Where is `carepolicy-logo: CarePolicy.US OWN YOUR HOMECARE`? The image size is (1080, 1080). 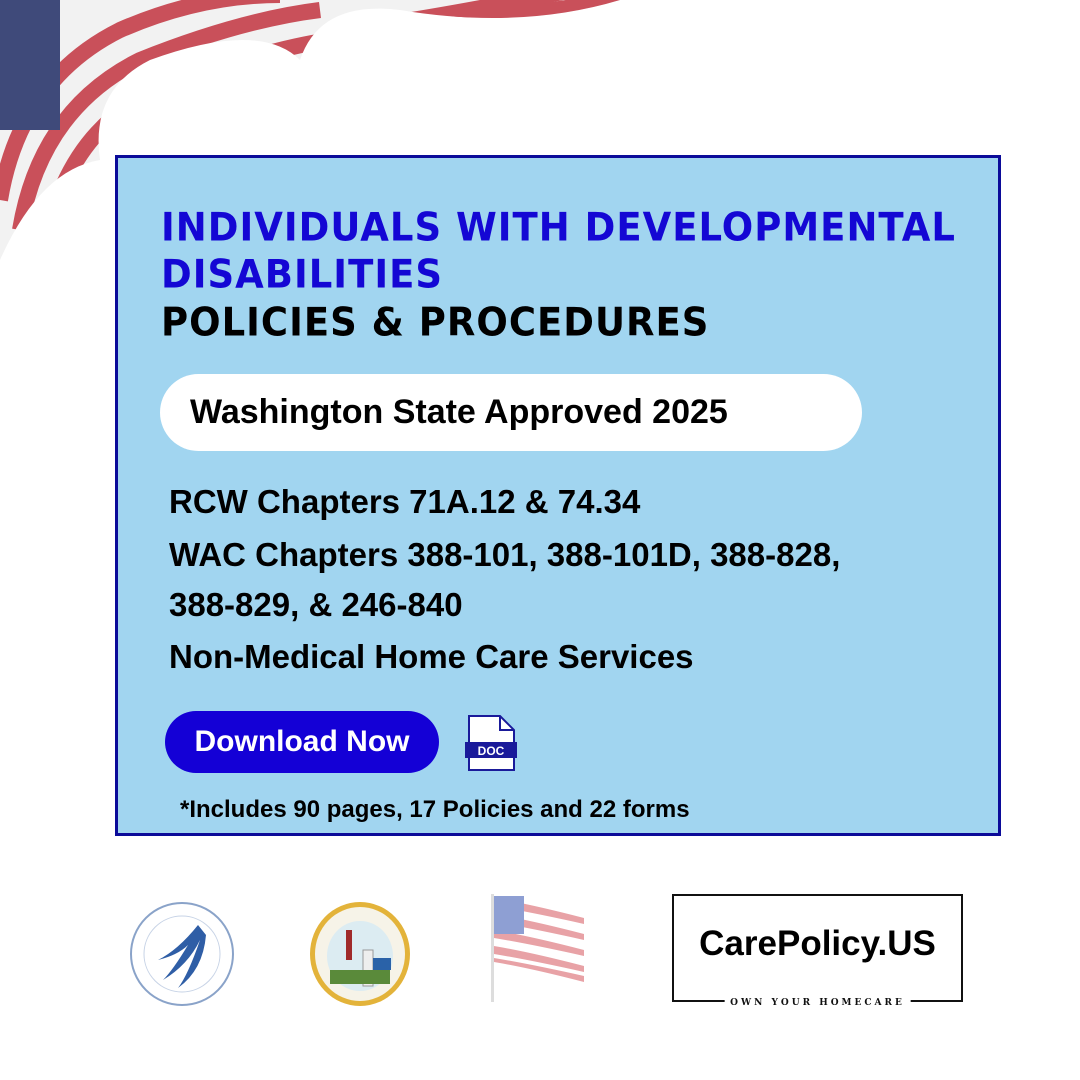 carepolicy-logo: CarePolicy.US OWN YOUR HOMECARE is located at coordinates (817, 951).